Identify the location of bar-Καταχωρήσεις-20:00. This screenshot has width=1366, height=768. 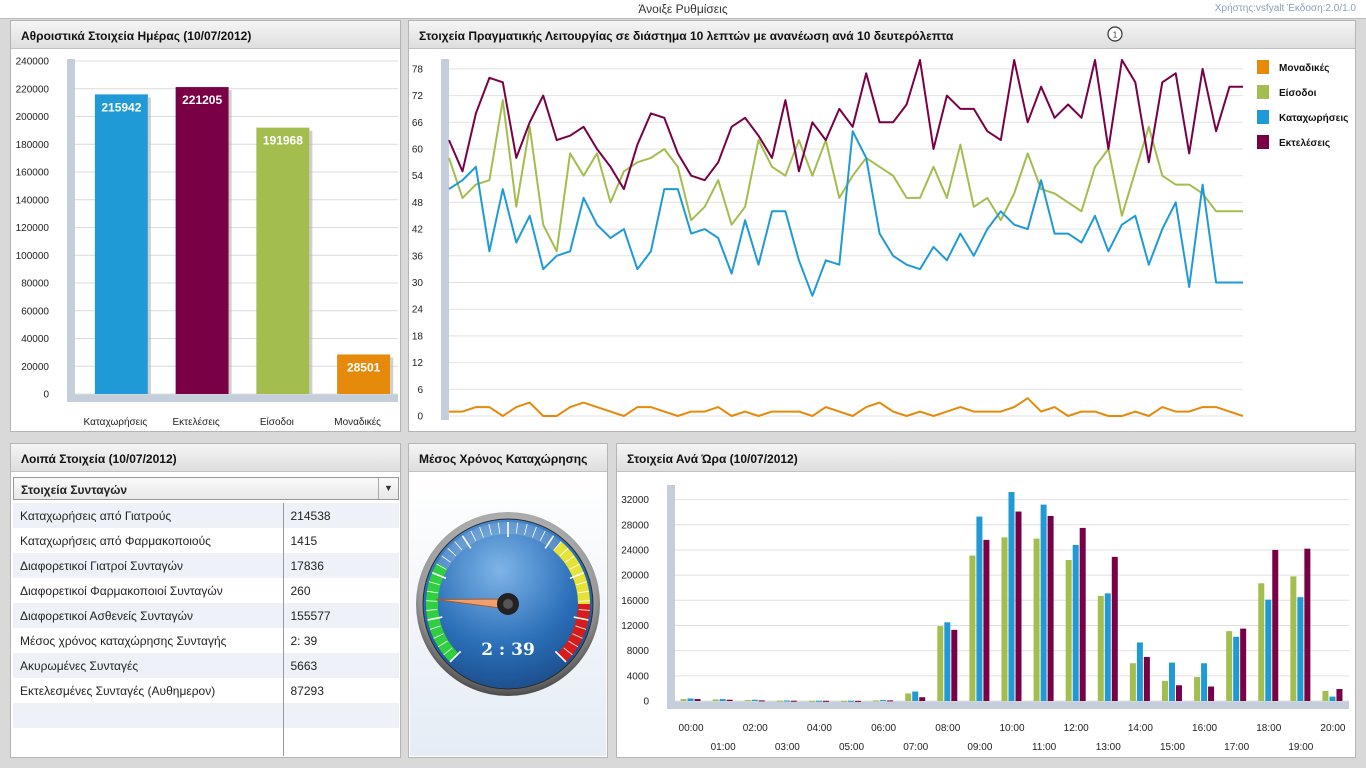
(1332, 698).